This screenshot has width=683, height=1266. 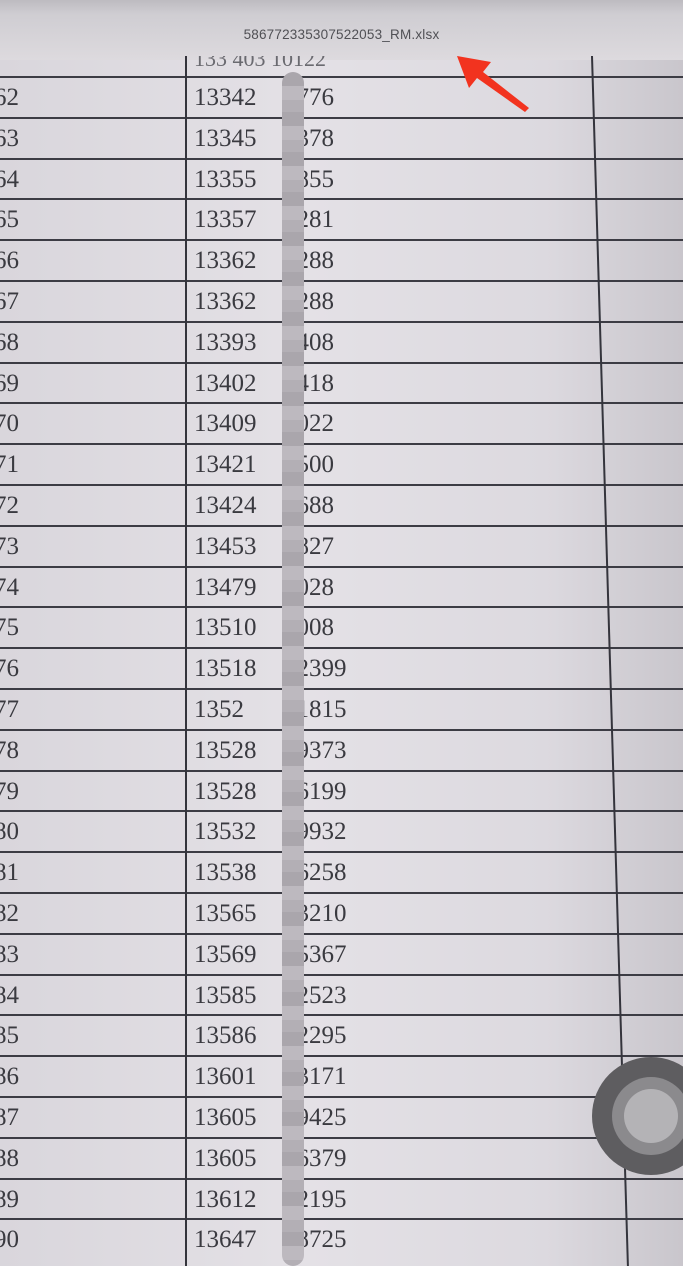 What do you see at coordinates (270, 996) in the screenshot?
I see `phone-number: 13585 52523` at bounding box center [270, 996].